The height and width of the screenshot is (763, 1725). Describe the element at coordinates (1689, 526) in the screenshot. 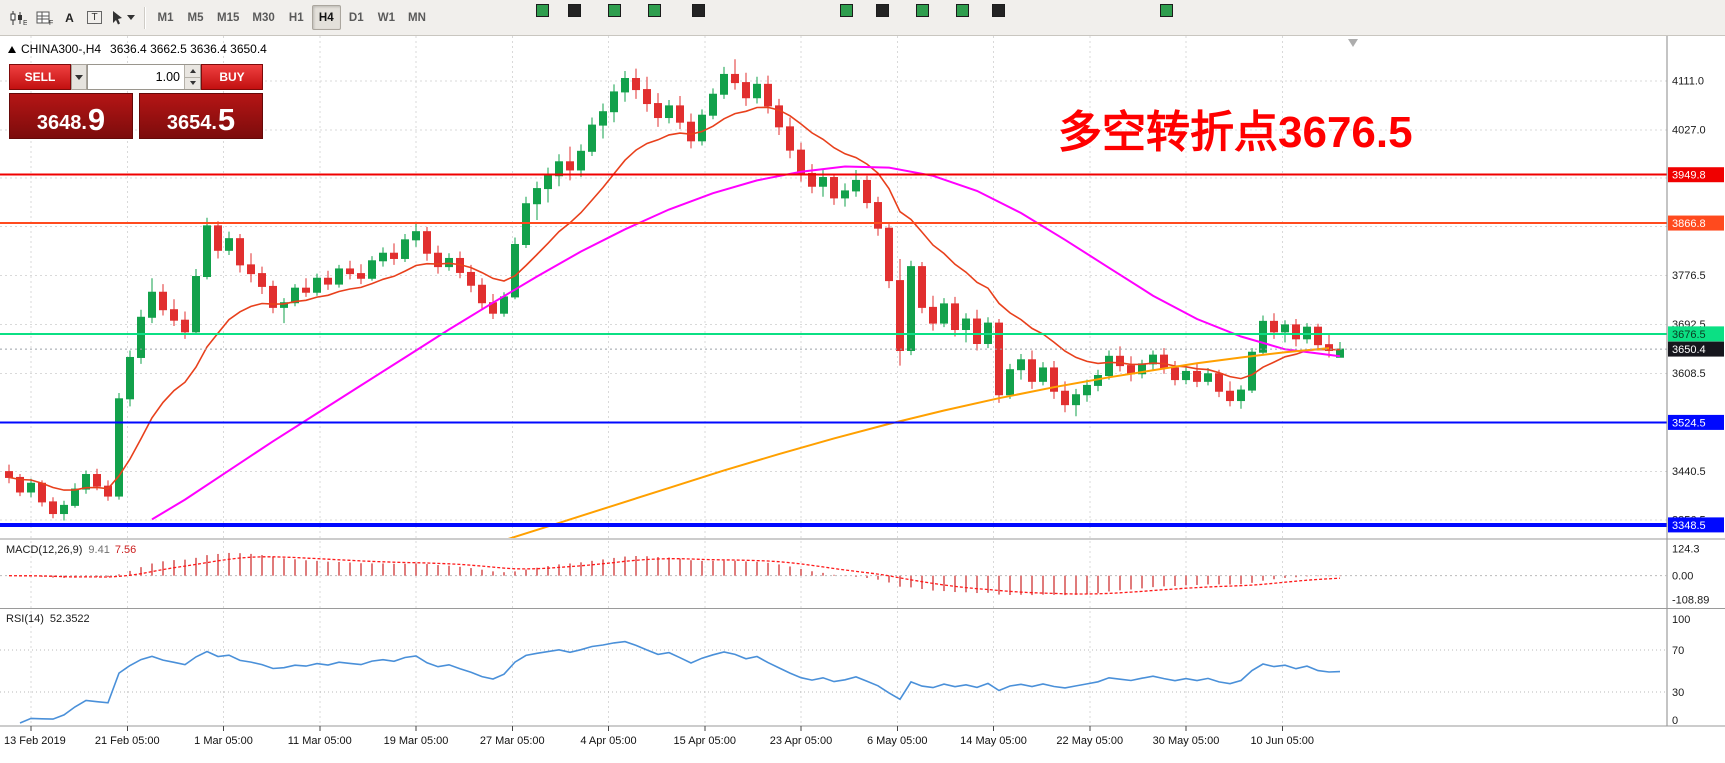

I see `svg-text: 3348.5` at that location.